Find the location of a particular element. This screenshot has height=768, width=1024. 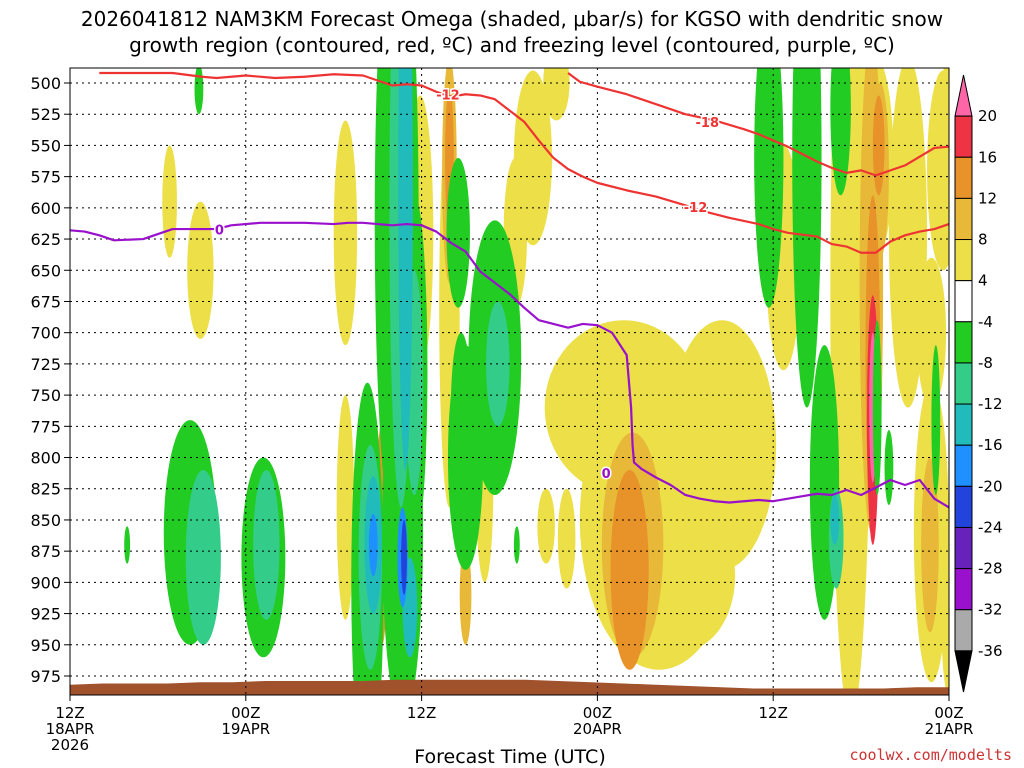

colorbar-label: 4 is located at coordinates (983, 281).